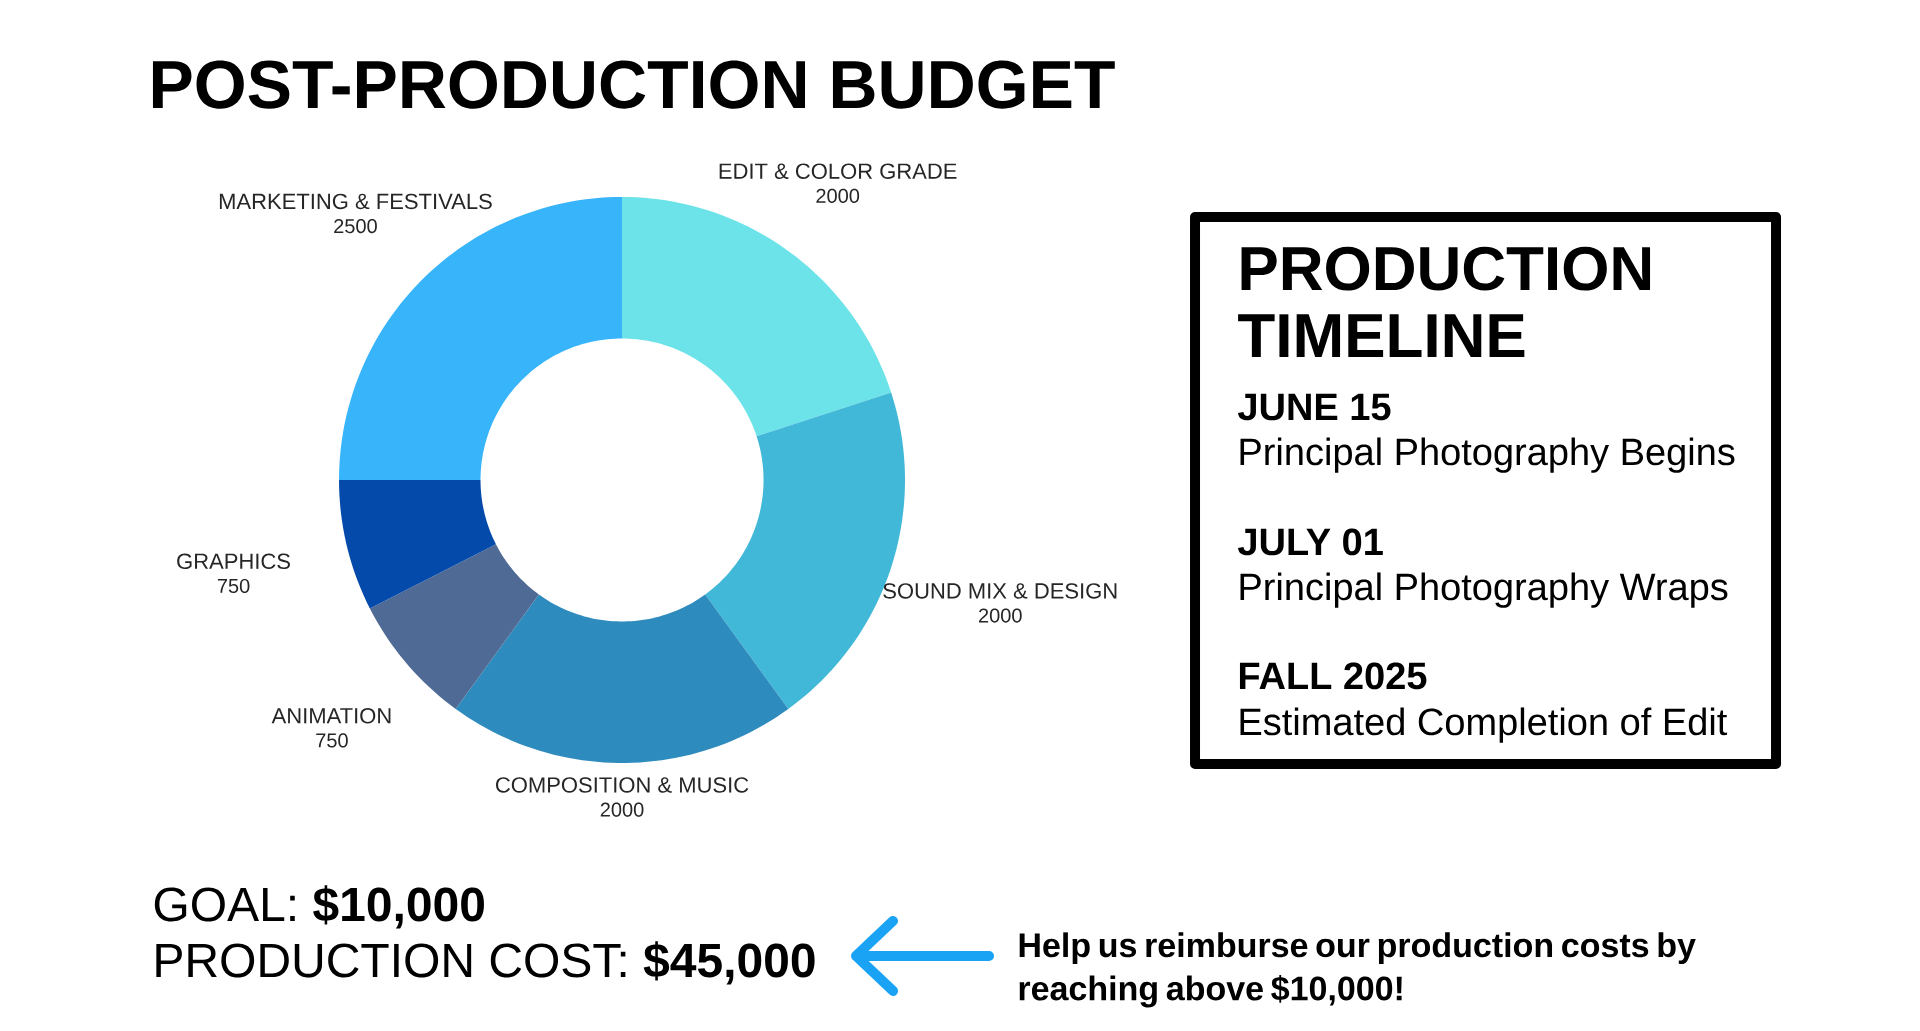  What do you see at coordinates (1484, 590) in the screenshot?
I see `text: Principal Photography Wraps` at bounding box center [1484, 590].